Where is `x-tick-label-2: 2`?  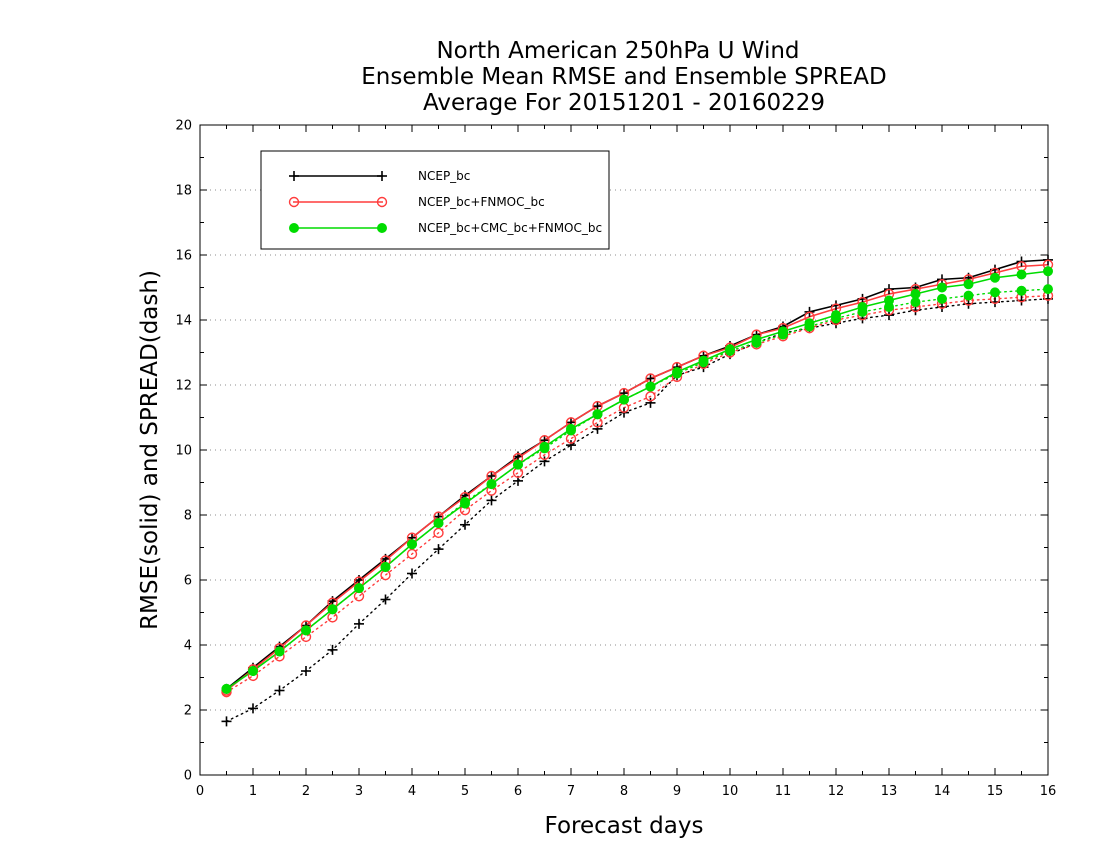
x-tick-label-2: 2 is located at coordinates (306, 791).